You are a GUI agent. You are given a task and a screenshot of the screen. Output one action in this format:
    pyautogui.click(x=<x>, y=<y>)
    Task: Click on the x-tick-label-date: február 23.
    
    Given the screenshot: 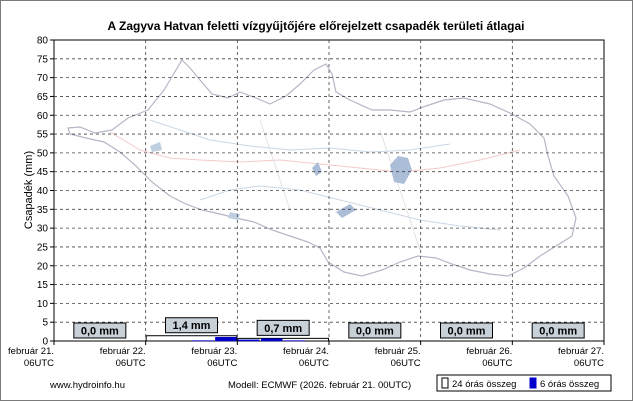 What is the action you would take?
    pyautogui.click(x=214, y=351)
    